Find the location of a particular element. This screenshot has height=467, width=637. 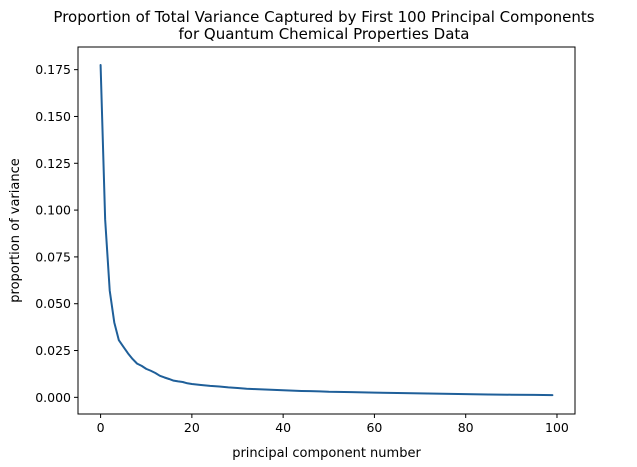

x-axis: 0 20 40 60 80 100 is located at coordinates (333, 424).